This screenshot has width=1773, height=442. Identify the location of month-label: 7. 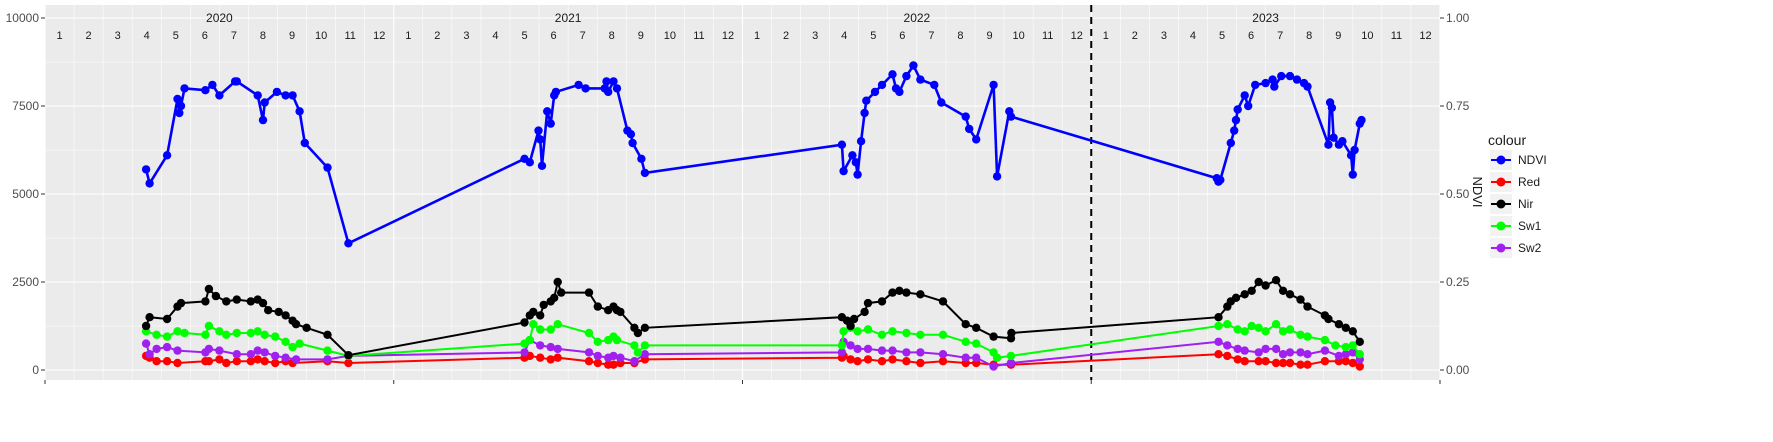
(931, 36).